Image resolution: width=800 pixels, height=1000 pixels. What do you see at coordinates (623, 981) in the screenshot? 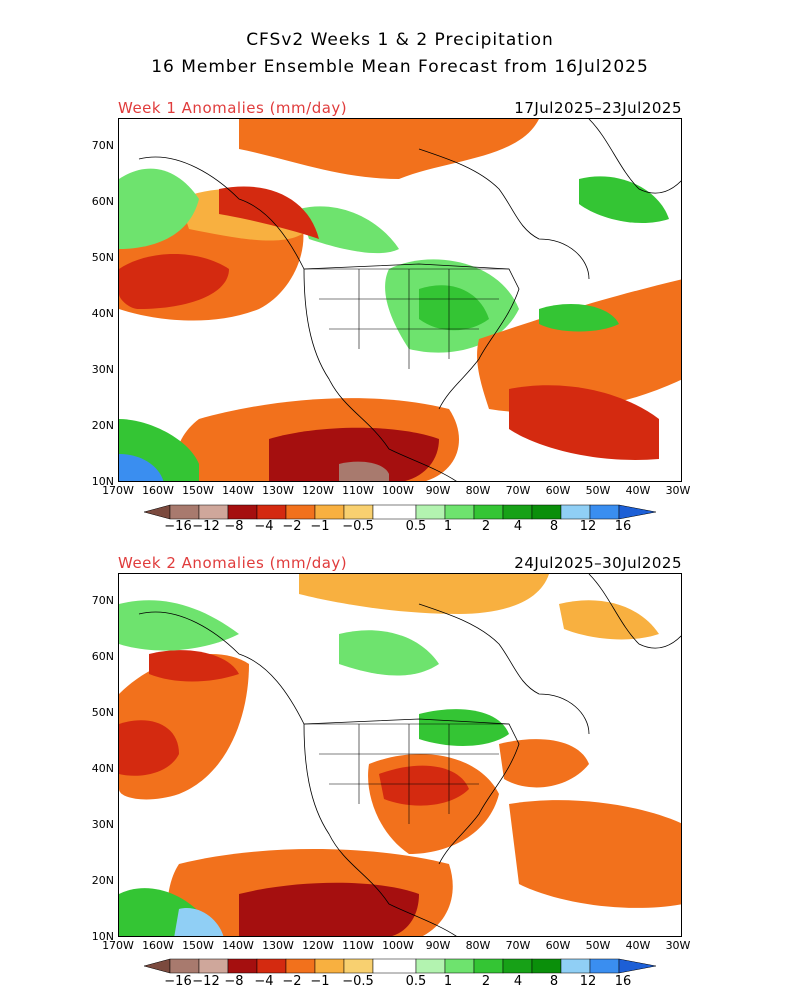
I see `cbar2-tick: 16` at bounding box center [623, 981].